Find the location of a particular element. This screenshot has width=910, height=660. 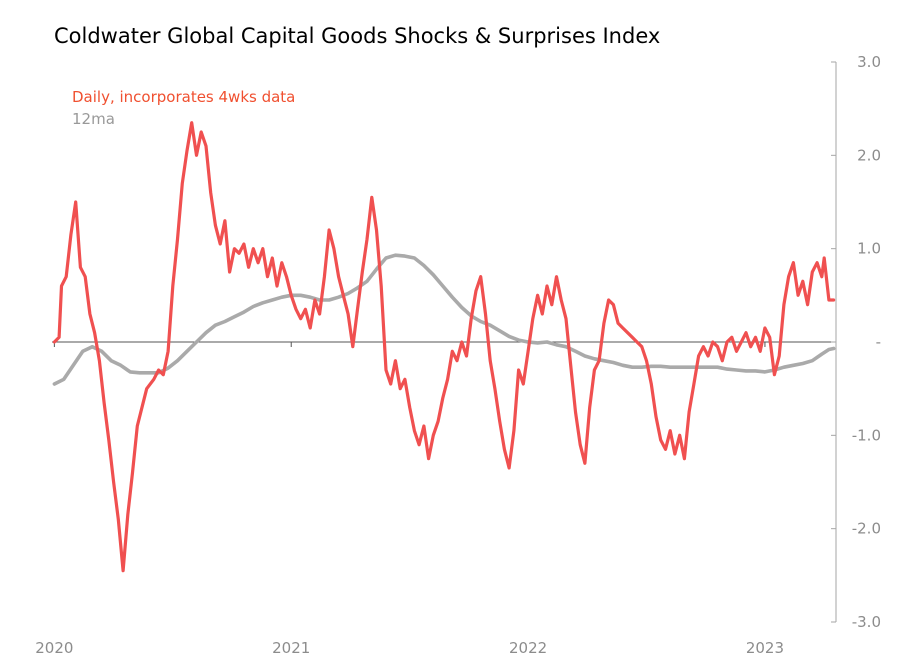

x-tick-label: 2023 is located at coordinates (765, 648).